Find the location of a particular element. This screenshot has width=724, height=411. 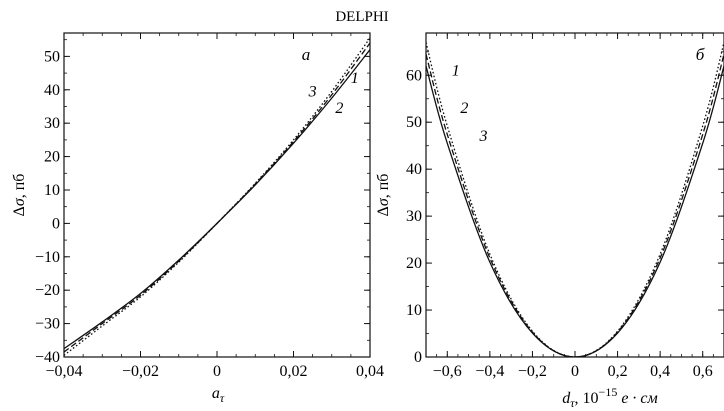

x-tick-label: 0,04 is located at coordinates (370, 371).